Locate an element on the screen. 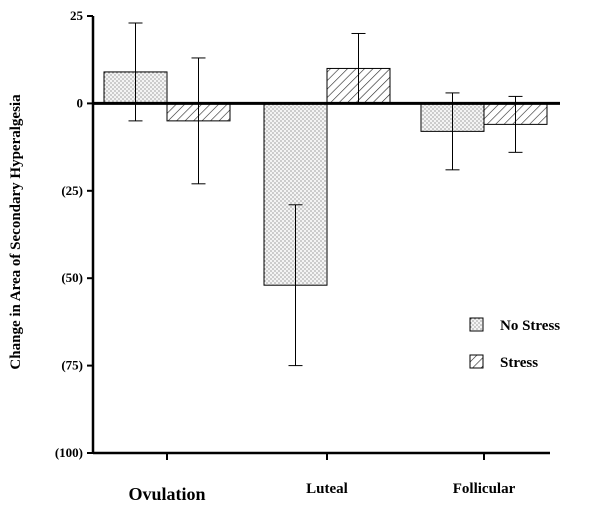 This screenshot has width=589, height=507. y-tick-label: (50) is located at coordinates (72, 277).